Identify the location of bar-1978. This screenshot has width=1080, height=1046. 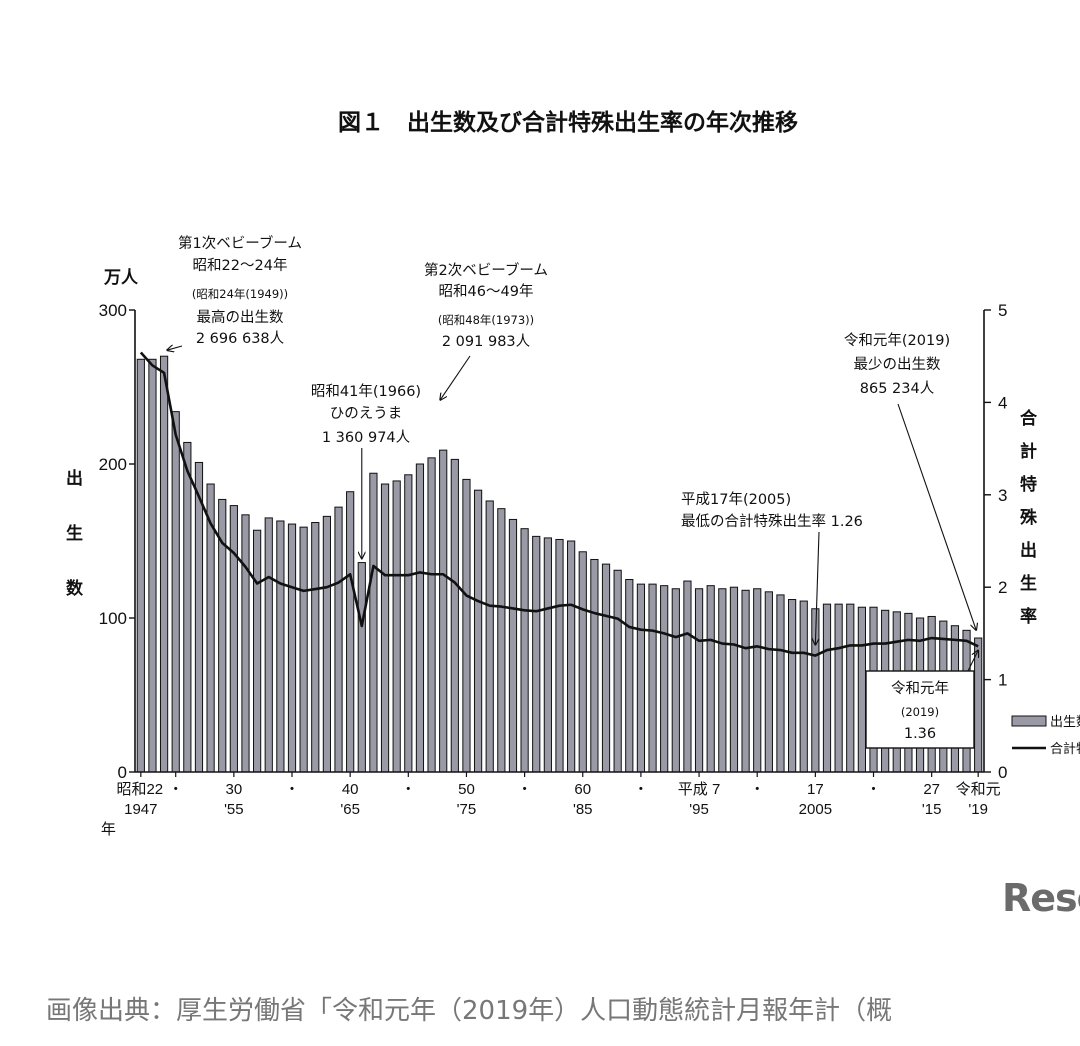
(501, 640).